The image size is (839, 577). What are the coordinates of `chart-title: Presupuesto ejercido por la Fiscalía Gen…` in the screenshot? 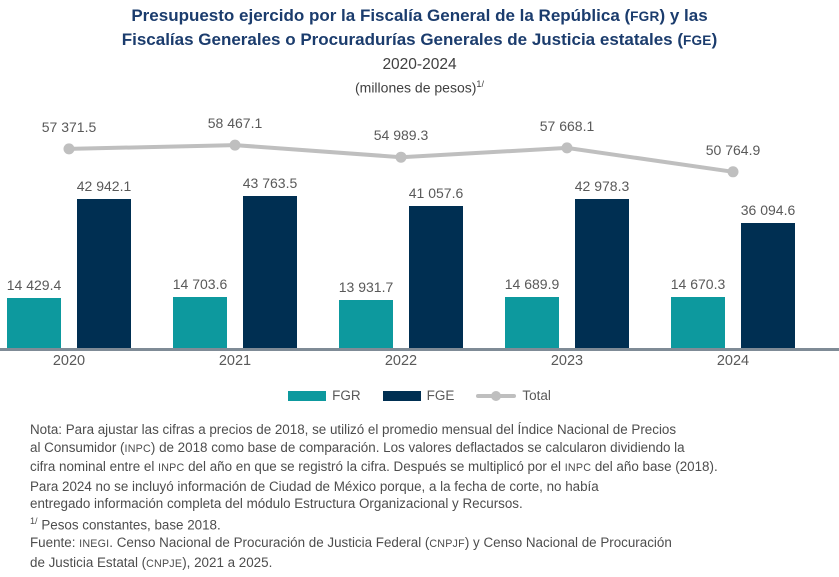 It's located at (419, 28).